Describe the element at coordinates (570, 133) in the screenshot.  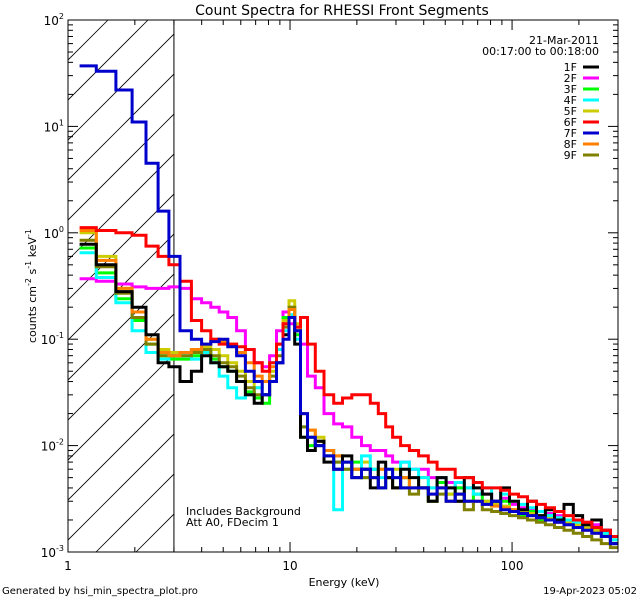
I see `legend-label-7F: 7F` at that location.